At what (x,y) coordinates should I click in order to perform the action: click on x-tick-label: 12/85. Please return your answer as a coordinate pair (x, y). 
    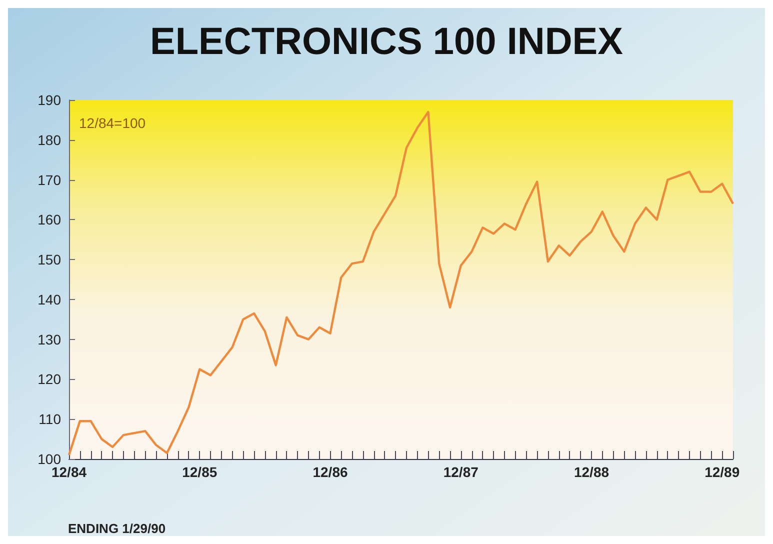
    Looking at the image, I should click on (200, 472).